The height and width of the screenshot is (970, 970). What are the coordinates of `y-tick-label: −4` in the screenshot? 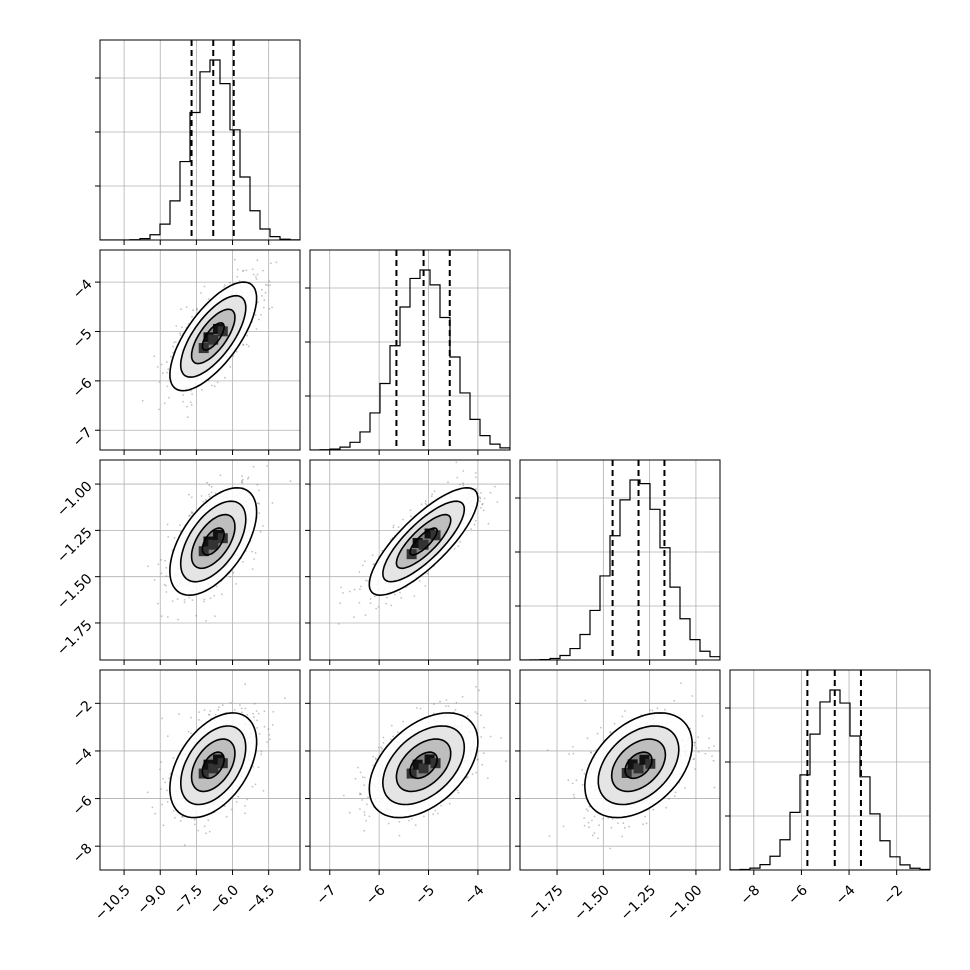 It's located at (83, 289).